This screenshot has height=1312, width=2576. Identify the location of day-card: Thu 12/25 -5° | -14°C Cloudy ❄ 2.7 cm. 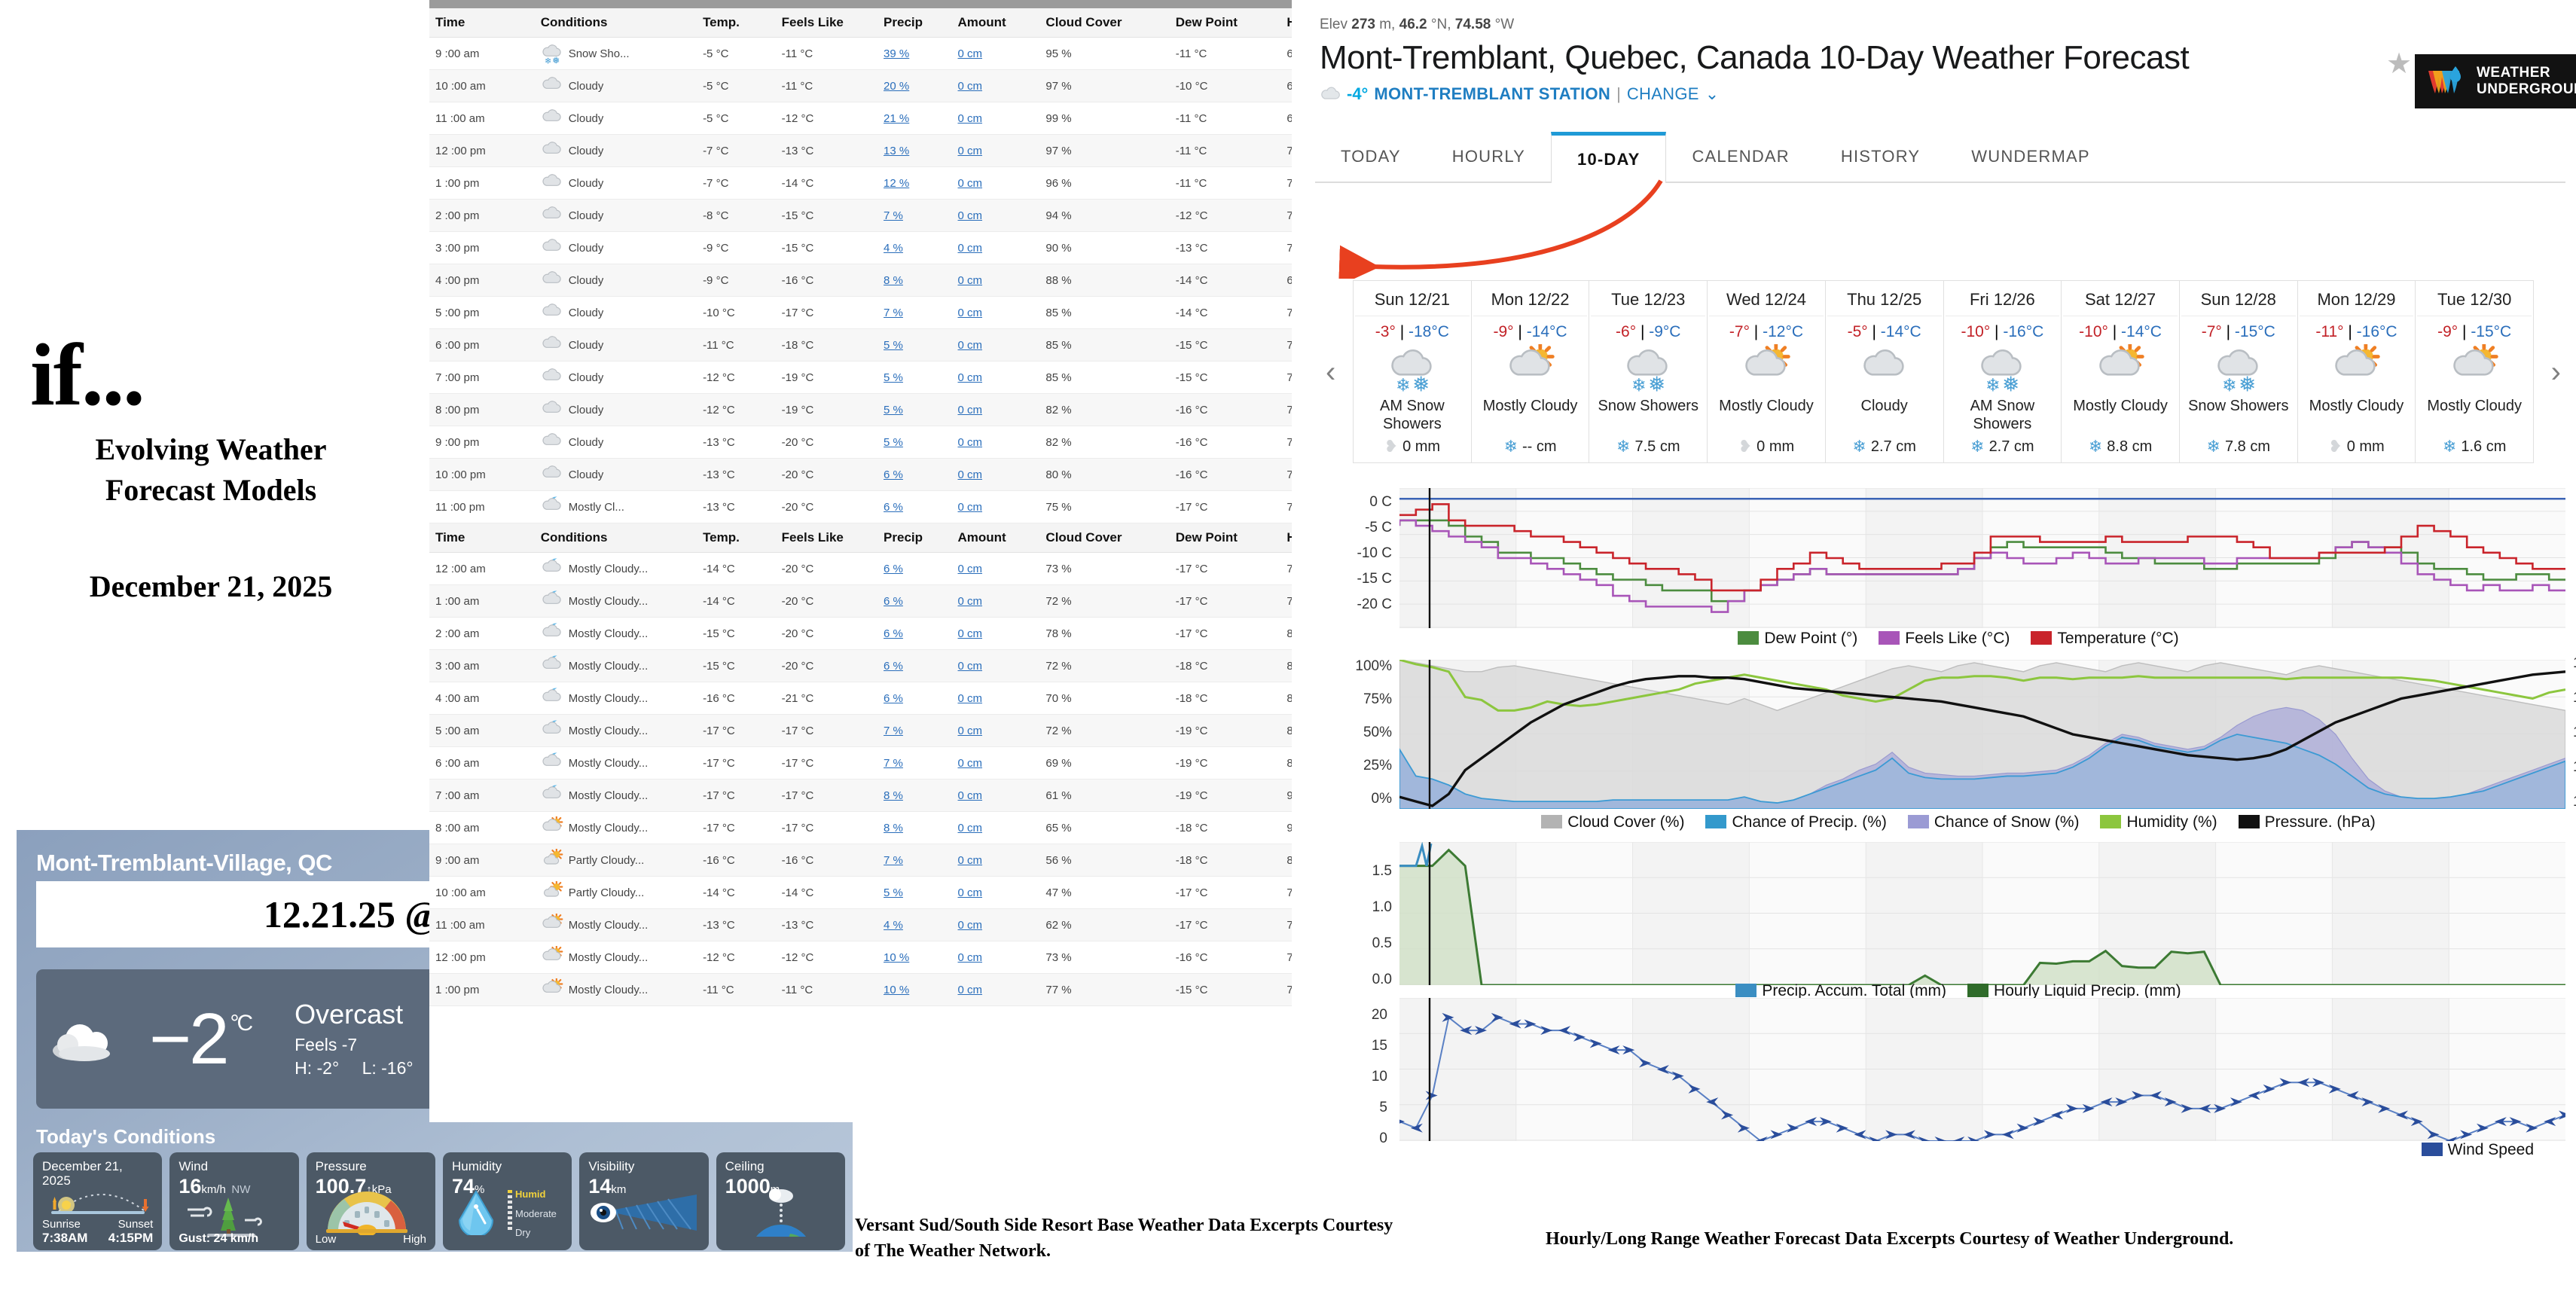
(1885, 371).